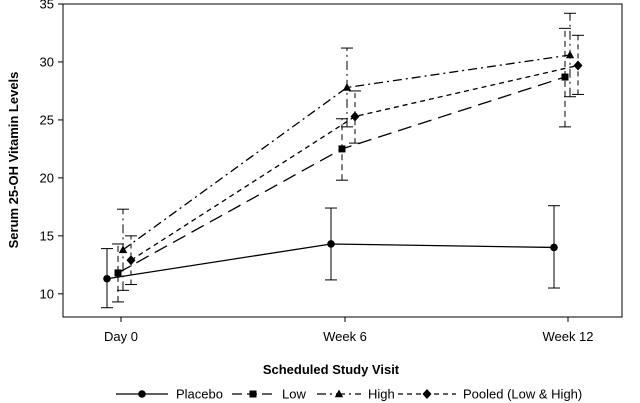 The height and width of the screenshot is (403, 640). What do you see at coordinates (522, 394) in the screenshot?
I see `legend-label: Pooled (Low & High)` at bounding box center [522, 394].